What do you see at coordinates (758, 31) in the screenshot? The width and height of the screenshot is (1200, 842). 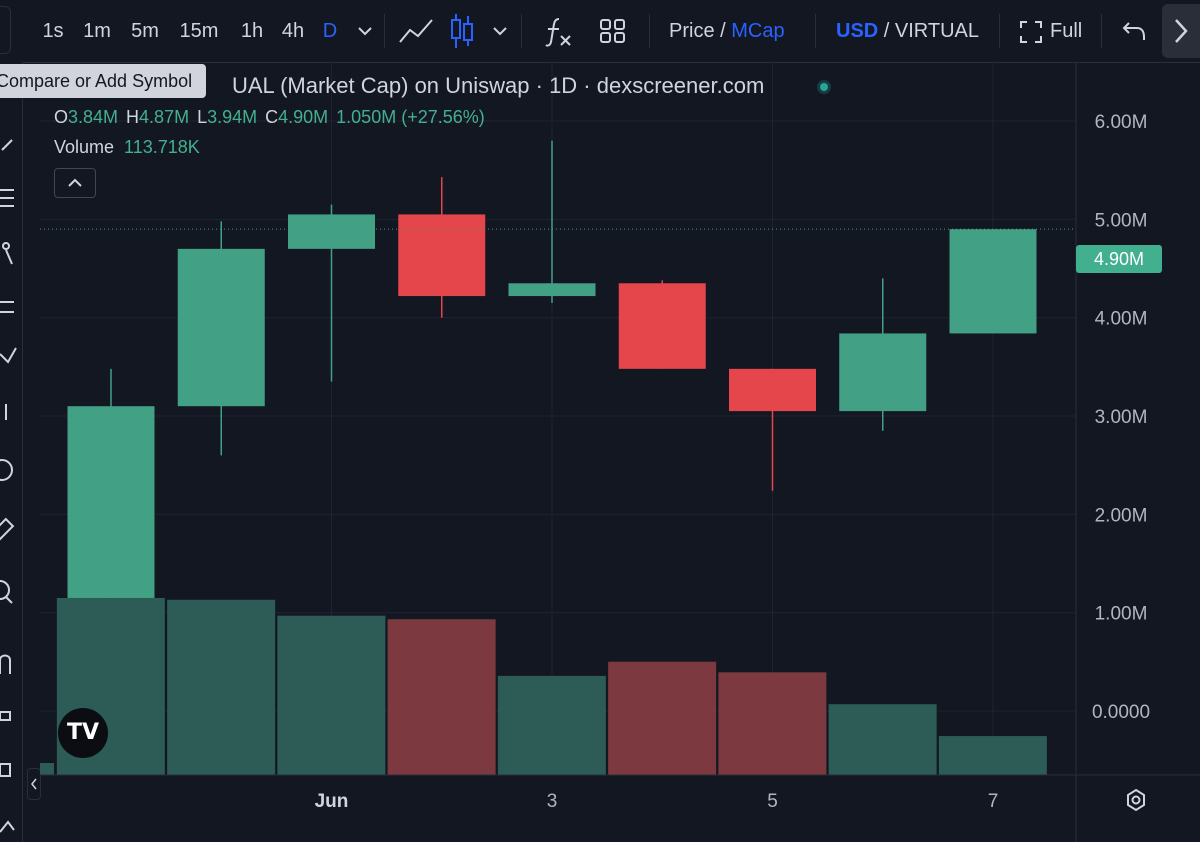 I see `mcap-label: MCap` at bounding box center [758, 31].